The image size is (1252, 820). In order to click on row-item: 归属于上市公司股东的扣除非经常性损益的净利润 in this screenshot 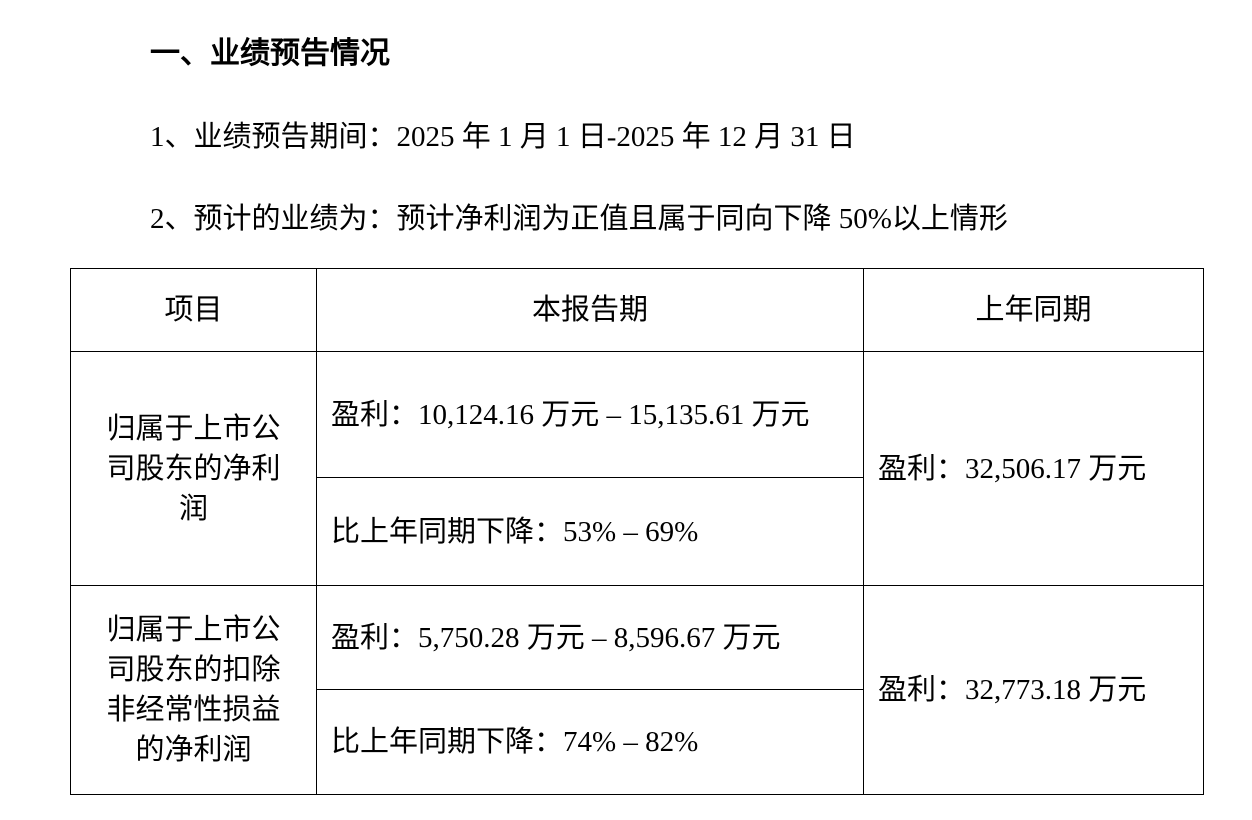, I will do `click(193, 690)`.